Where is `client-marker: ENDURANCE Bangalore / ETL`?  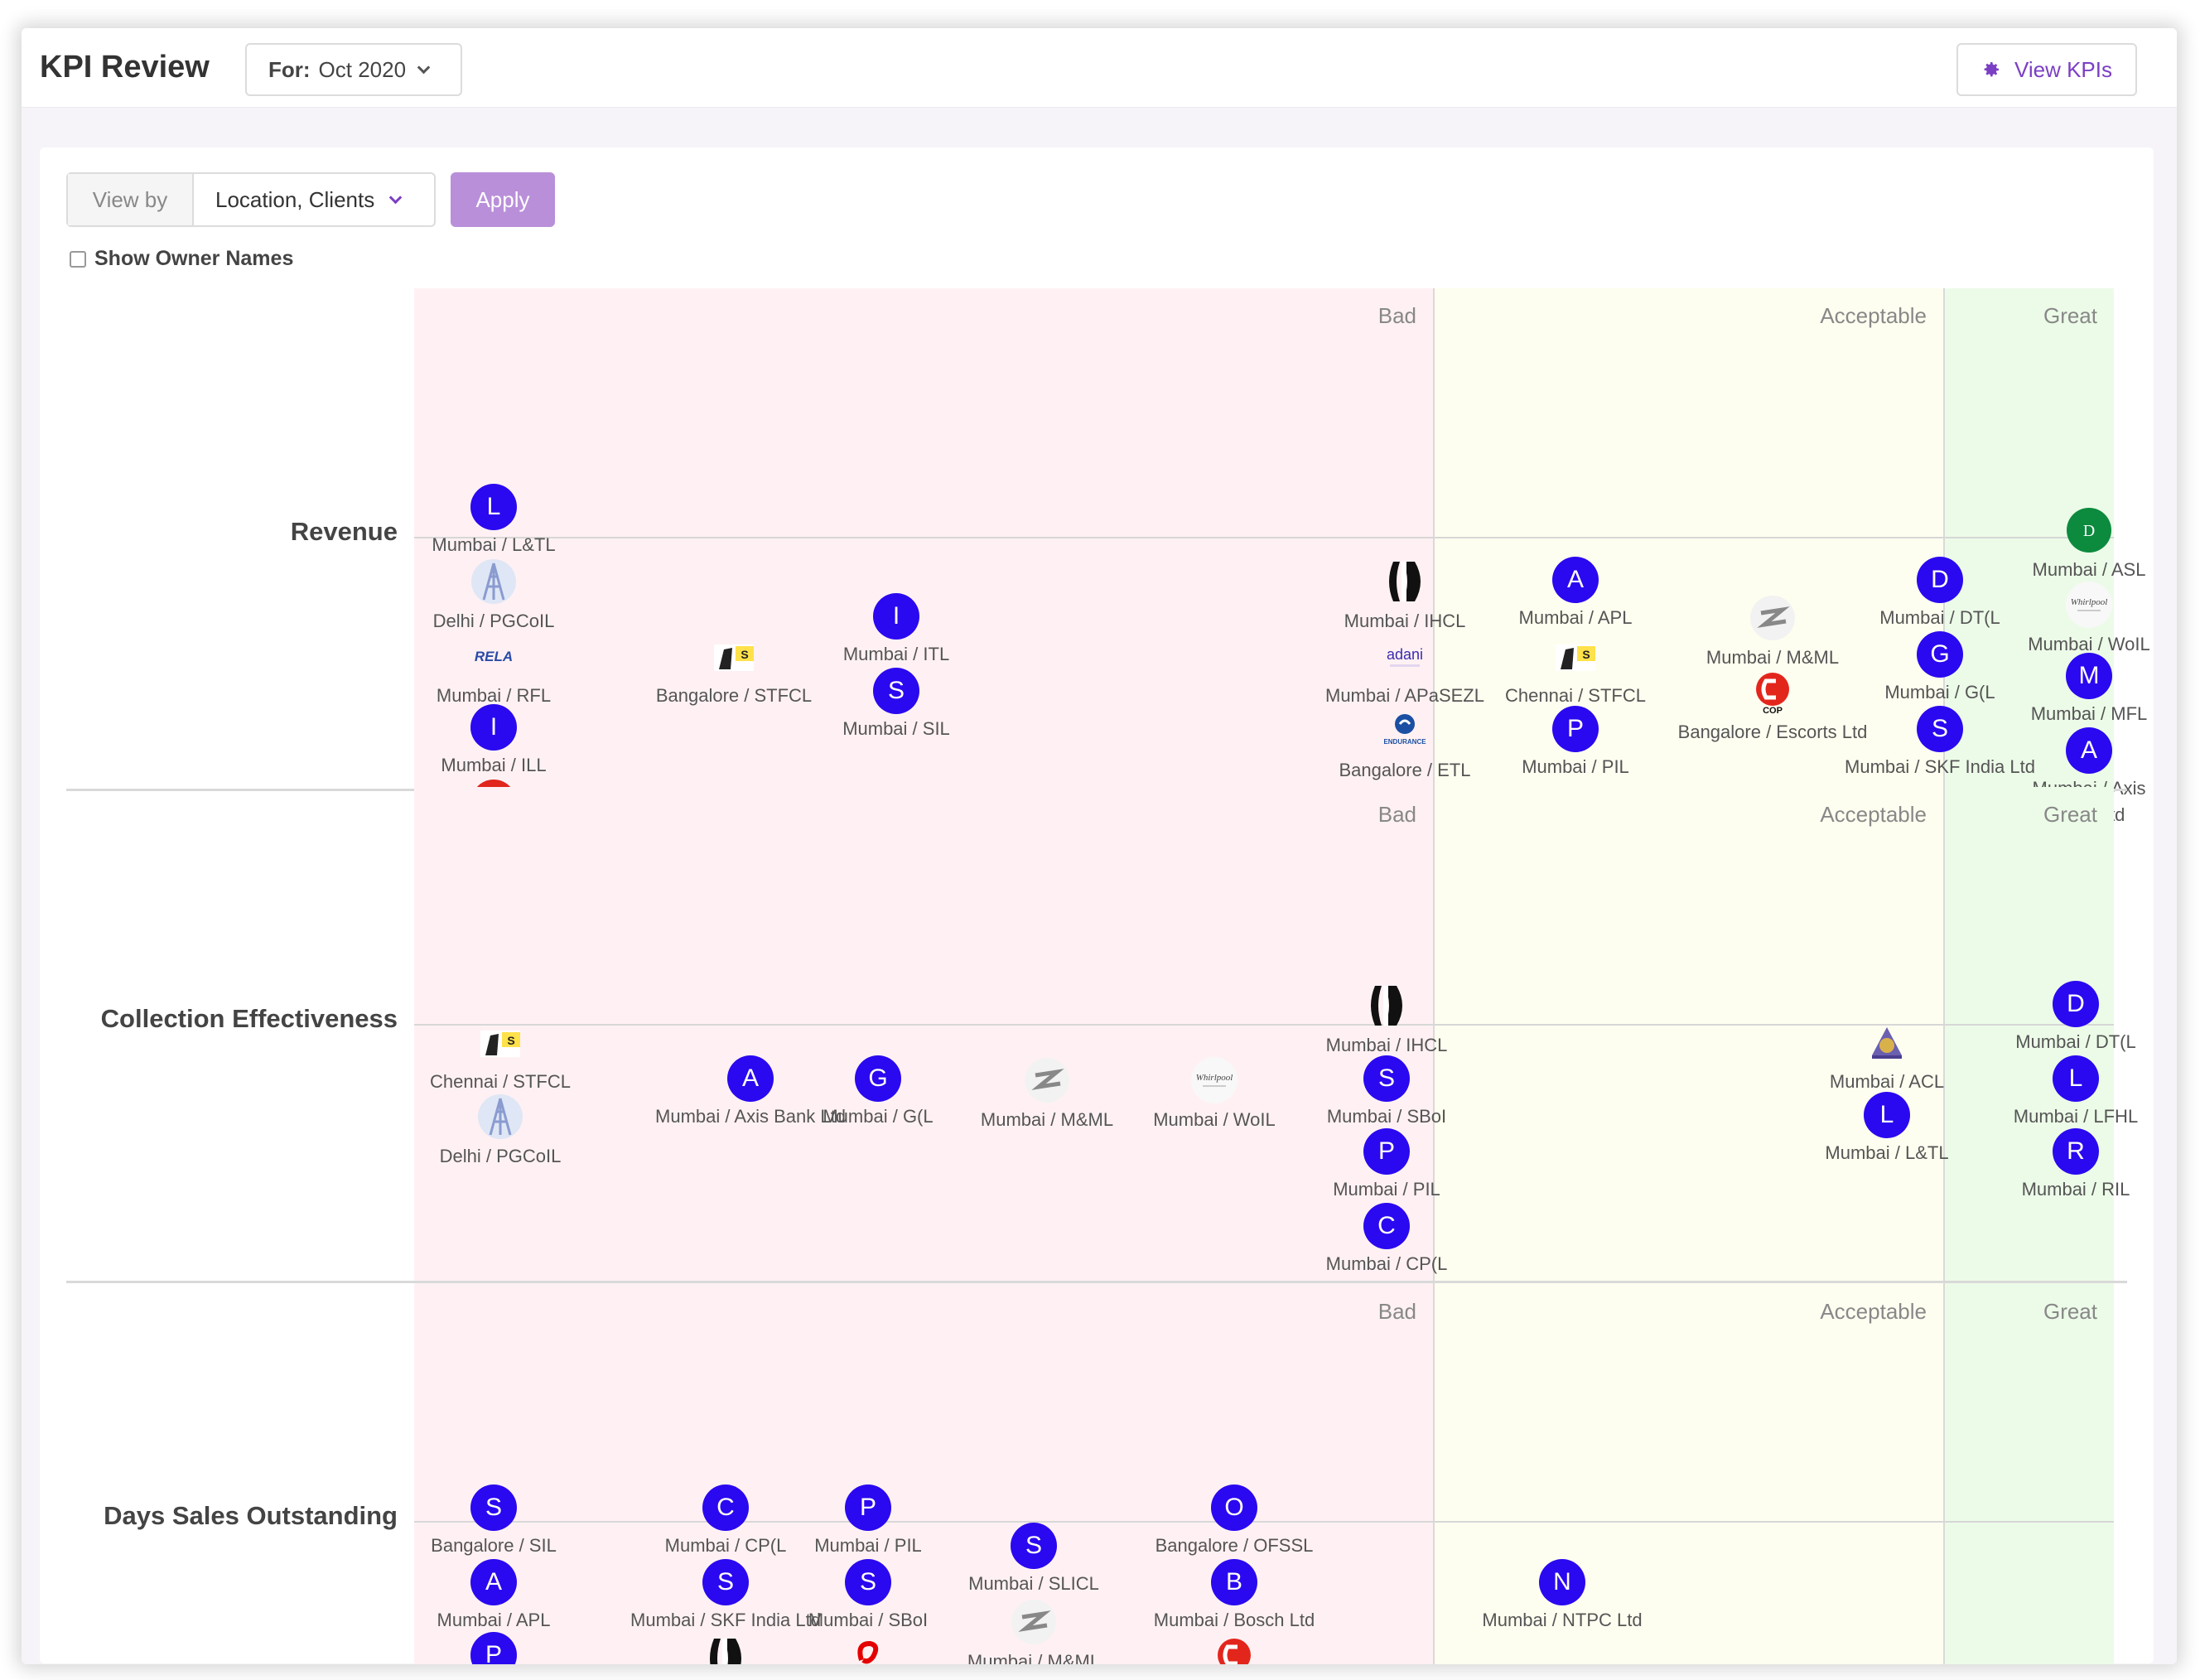 client-marker: ENDURANCE Bangalore / ETL is located at coordinates (1404, 745).